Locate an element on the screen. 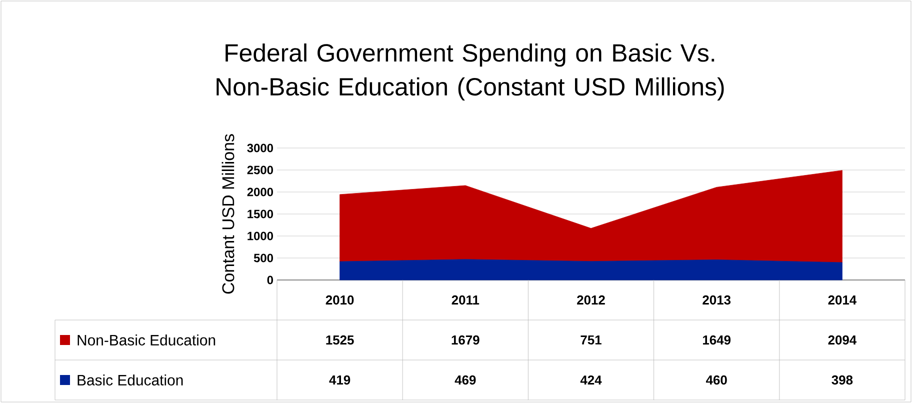 This screenshot has height=403, width=923. x-tick-label: 2010 is located at coordinates (340, 300).